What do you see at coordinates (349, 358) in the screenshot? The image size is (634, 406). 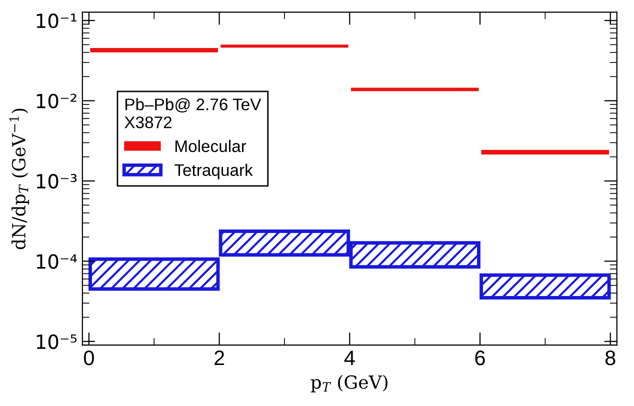 I see `x-tick-label: 4` at bounding box center [349, 358].